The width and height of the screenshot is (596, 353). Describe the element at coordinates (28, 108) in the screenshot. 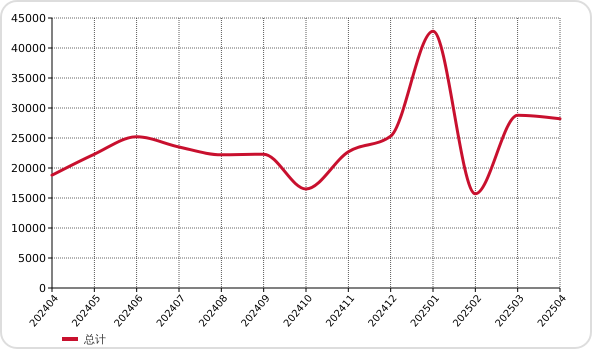

I see `y-tick-label: 30000` at that location.